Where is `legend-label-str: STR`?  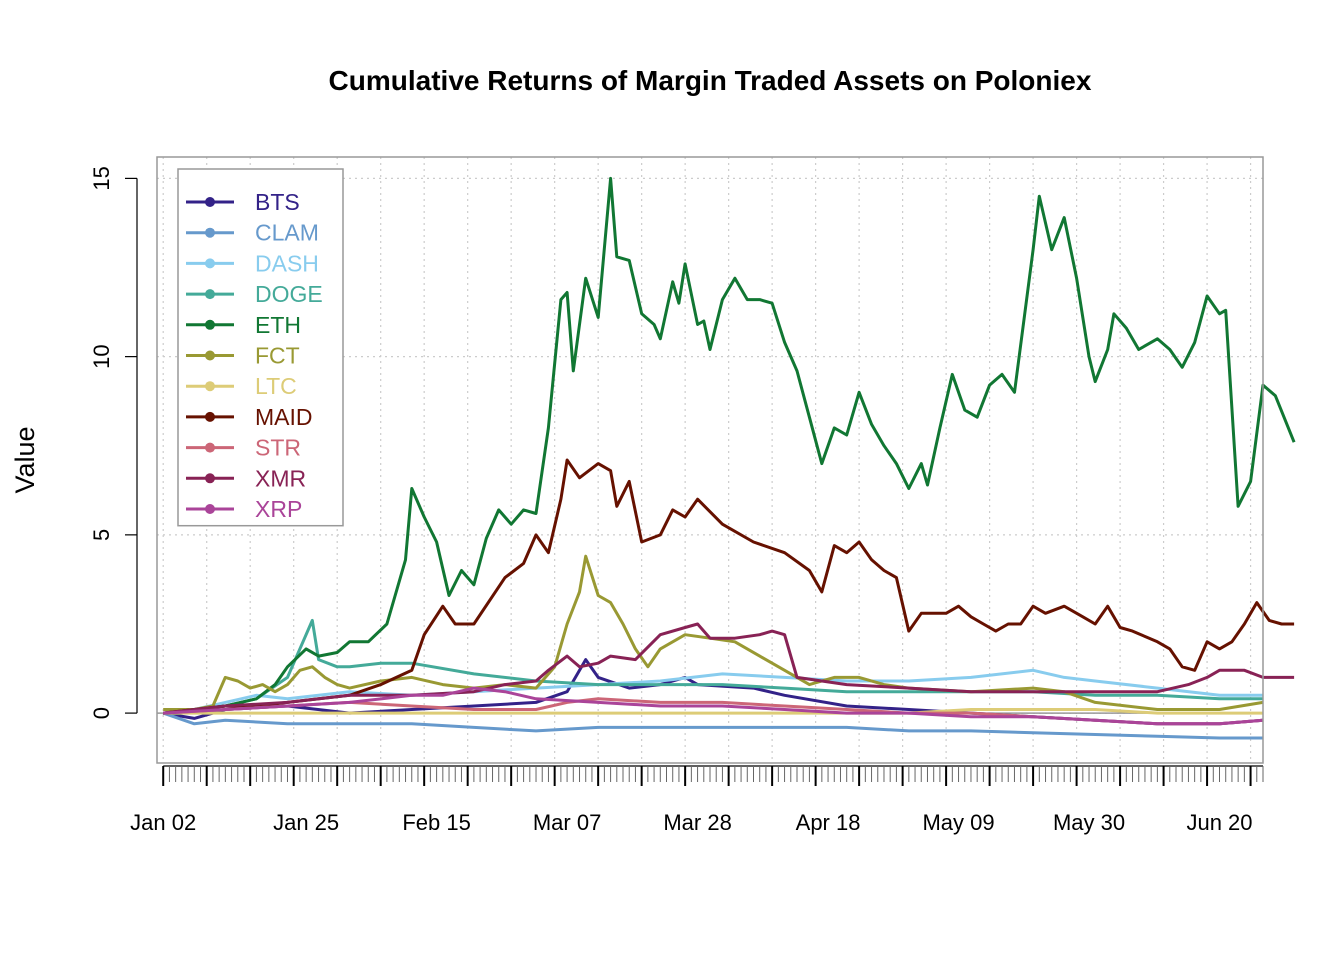 legend-label-str: STR is located at coordinates (278, 448).